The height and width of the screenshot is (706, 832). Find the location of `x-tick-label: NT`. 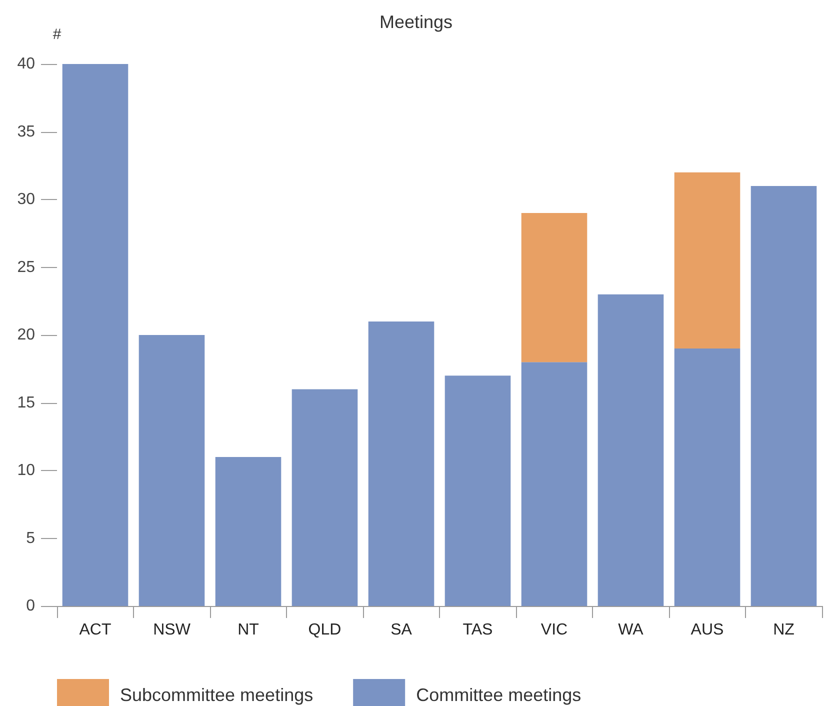

x-tick-label: NT is located at coordinates (249, 630).